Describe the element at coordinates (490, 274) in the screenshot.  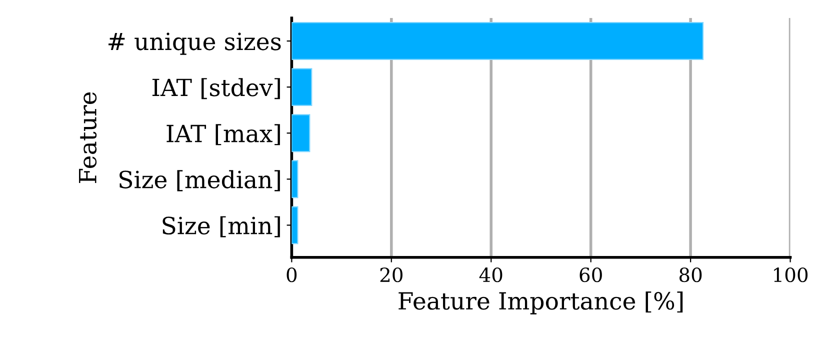
I see `x-tick-label: 40` at that location.